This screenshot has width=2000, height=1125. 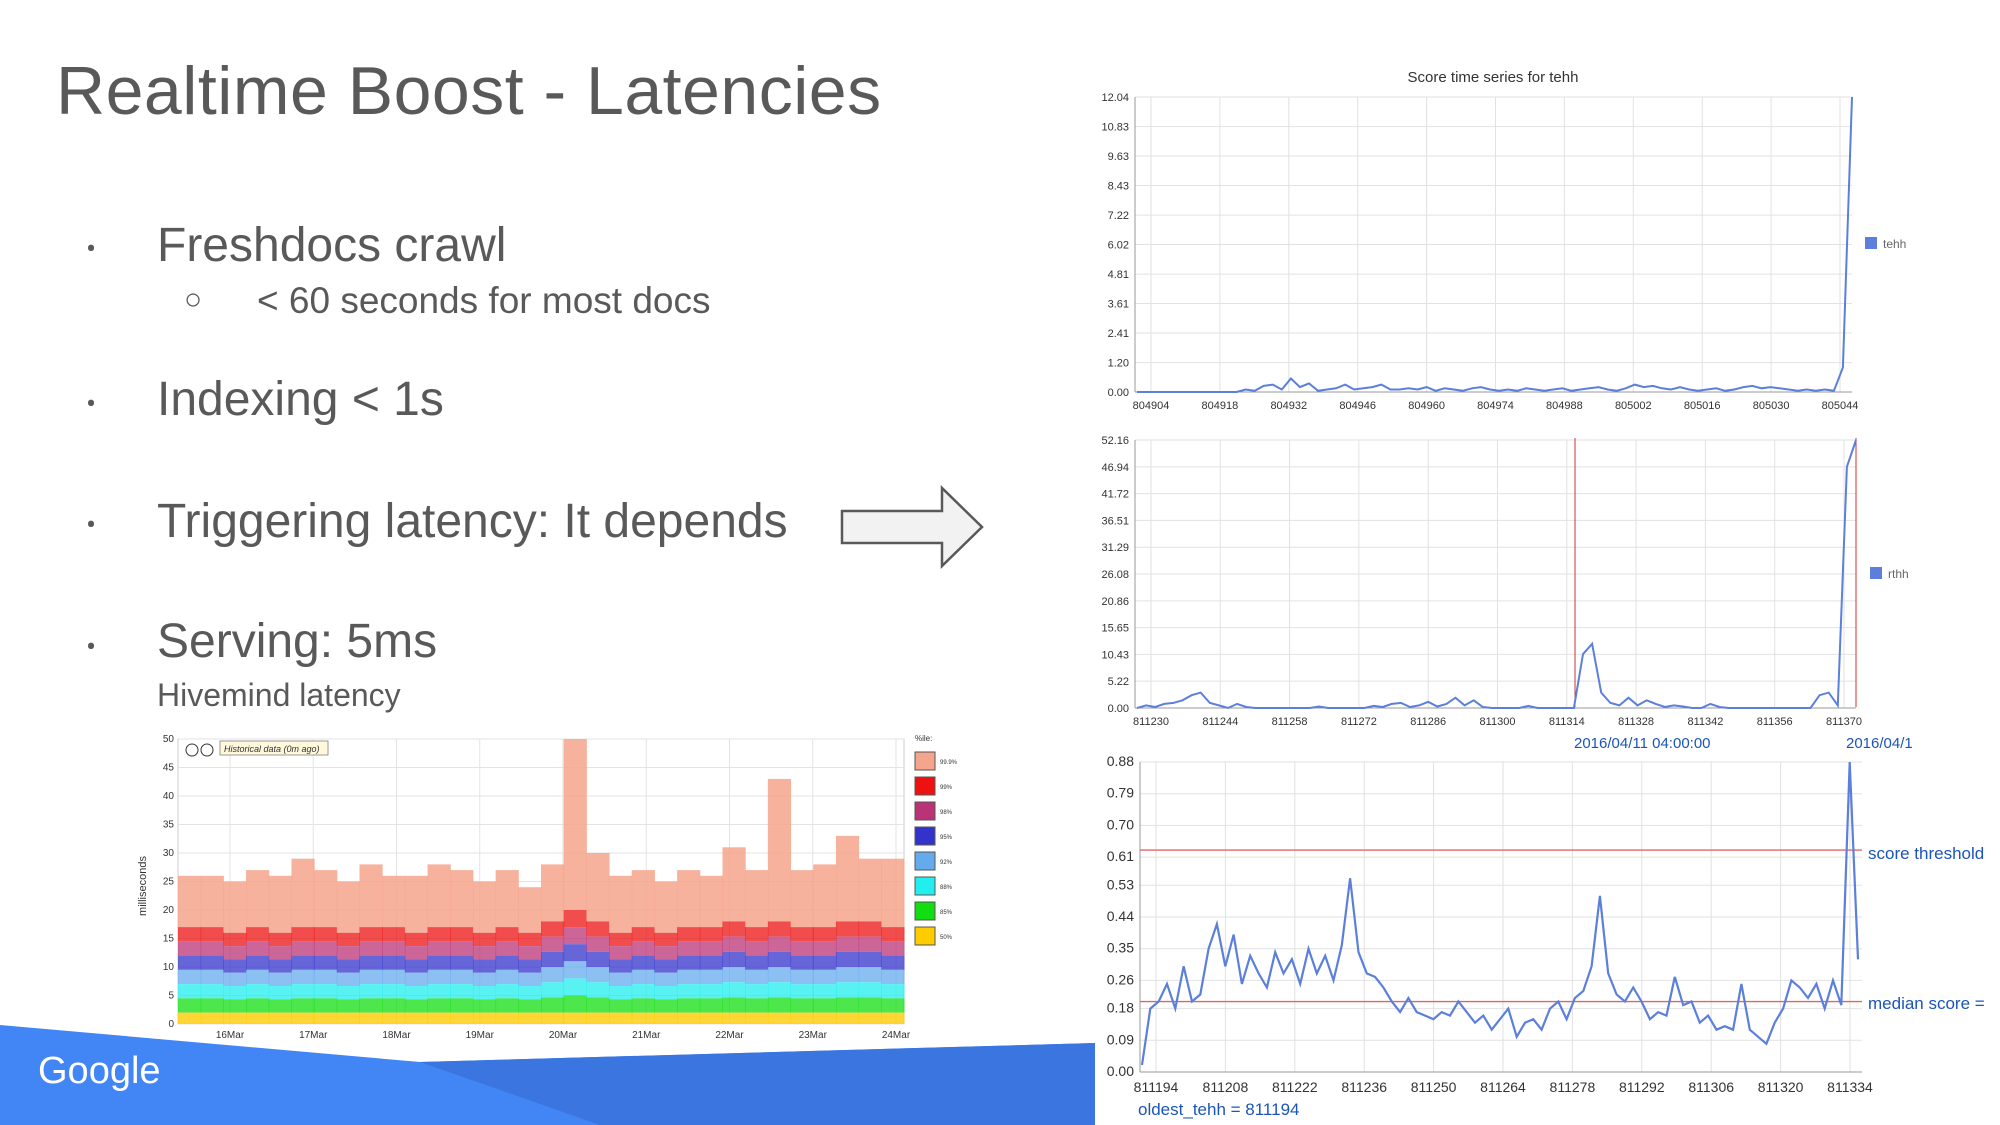 I want to click on historical-badge-bg, so click(x=274, y=748).